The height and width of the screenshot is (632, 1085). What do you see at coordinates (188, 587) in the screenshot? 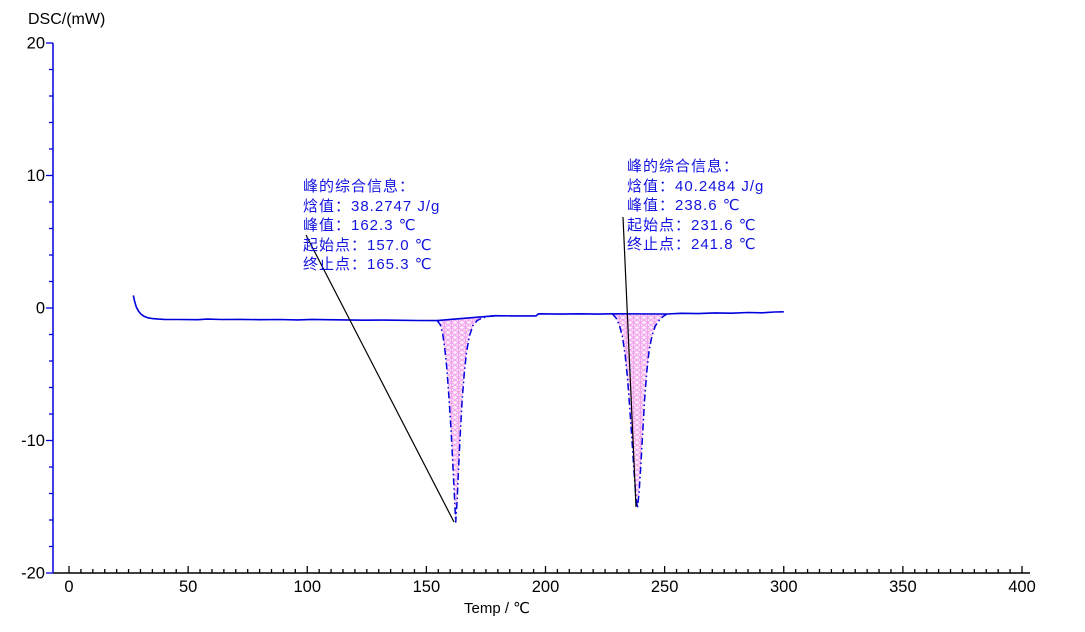
I see `x-axis-tick-label: 50` at bounding box center [188, 587].